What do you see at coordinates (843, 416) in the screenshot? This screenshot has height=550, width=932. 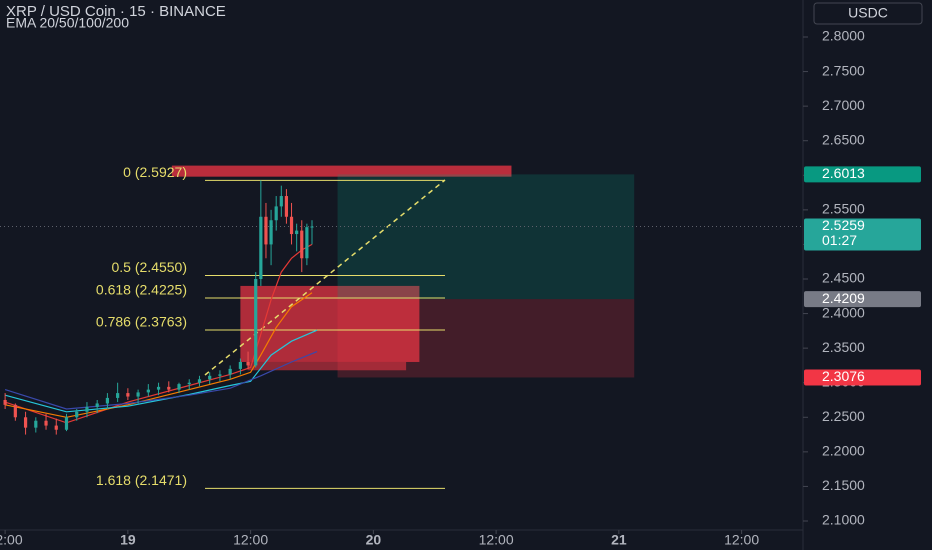 I see `y-tick-label: 2.2500` at bounding box center [843, 416].